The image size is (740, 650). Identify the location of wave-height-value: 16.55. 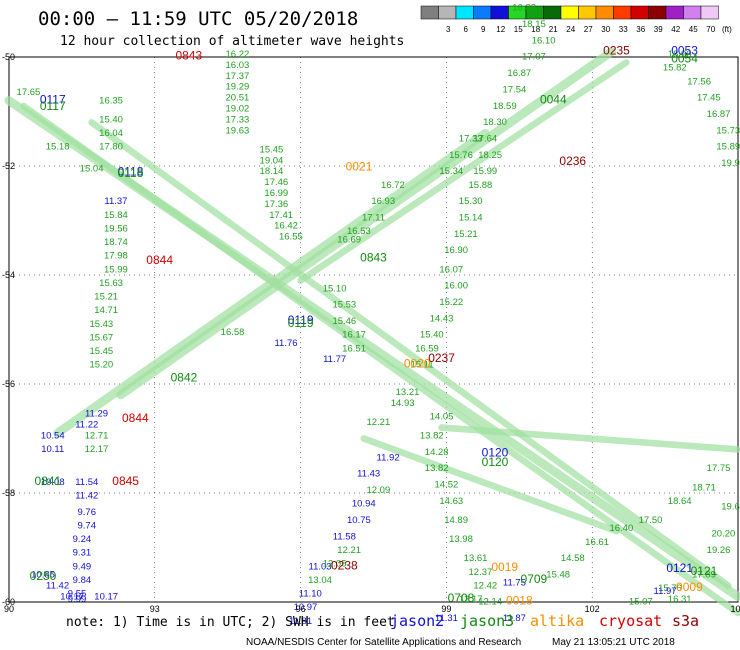
(291, 237).